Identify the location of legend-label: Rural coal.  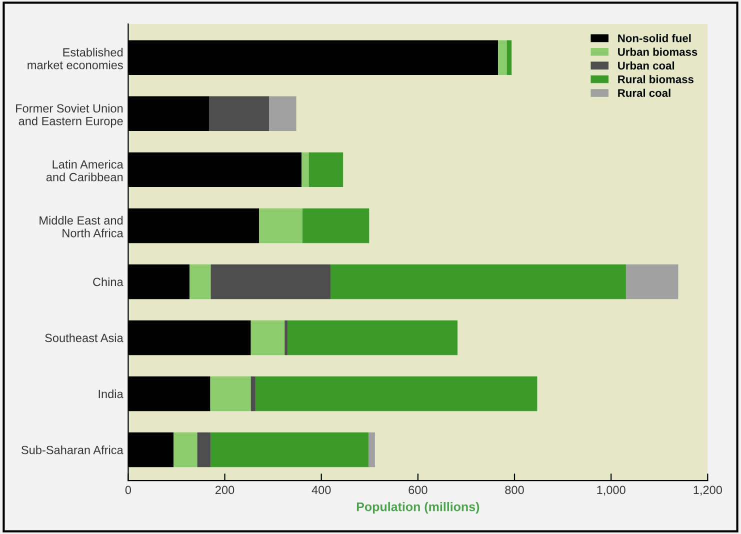
(644, 92).